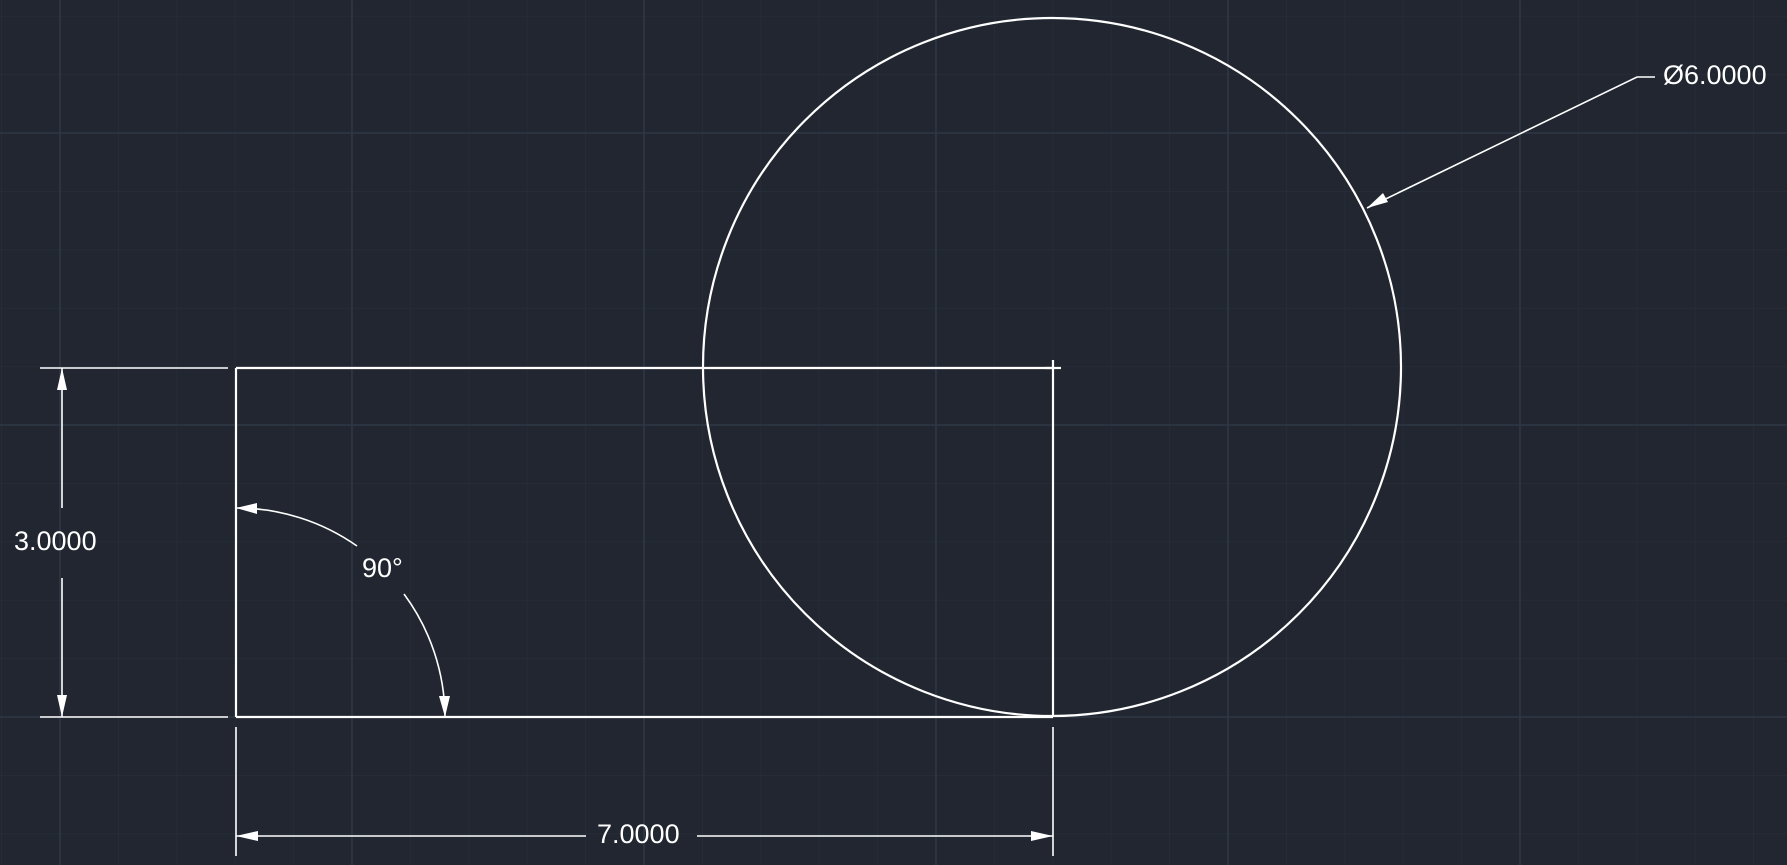 The height and width of the screenshot is (865, 1787). What do you see at coordinates (1715, 75) in the screenshot?
I see `diameter-label: Ø6.0000` at bounding box center [1715, 75].